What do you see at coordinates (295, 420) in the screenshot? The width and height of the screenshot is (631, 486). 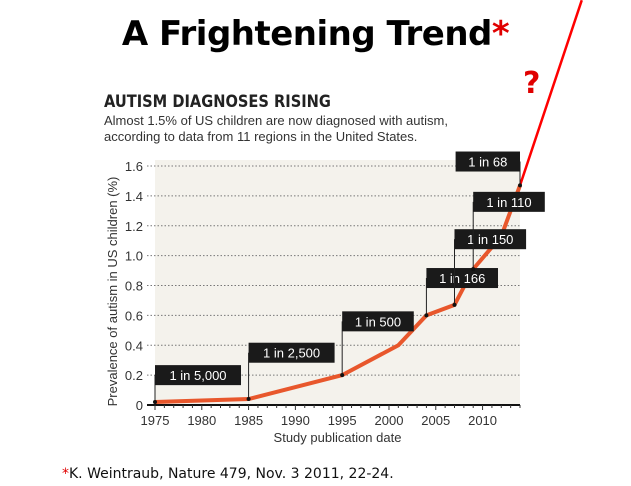 I see `x-tick-label: 1990` at bounding box center [295, 420].